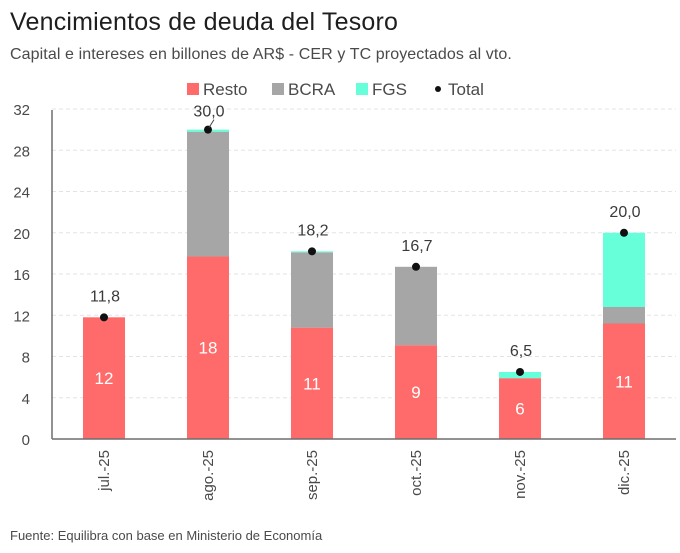 This screenshot has height=553, width=680. I want to click on x-tick-label: jul.-25, so click(104, 471).